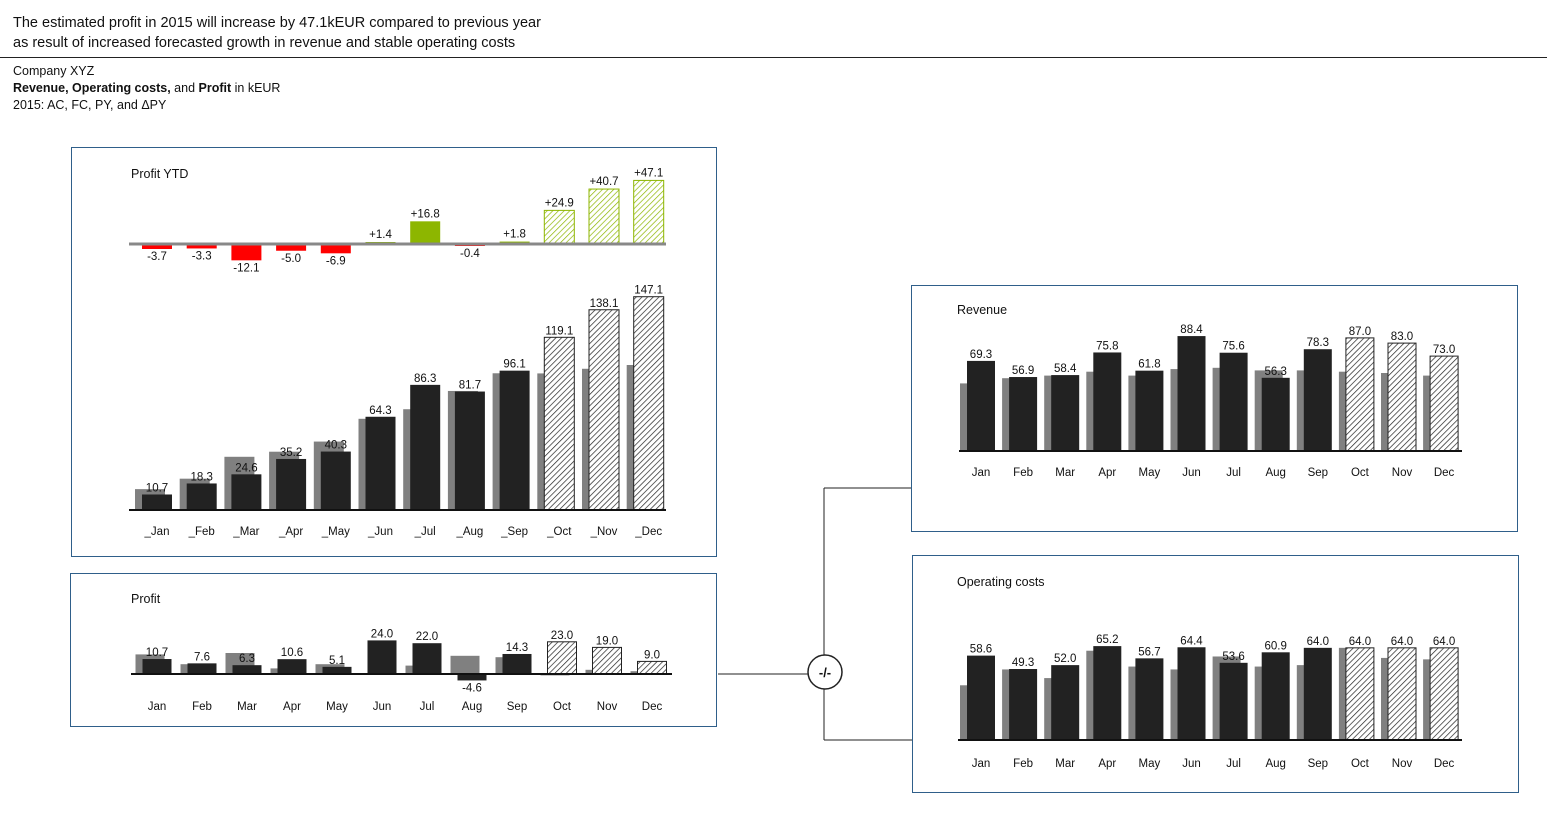 Image resolution: width=1547 pixels, height=816 pixels. What do you see at coordinates (54, 71) in the screenshot?
I see `company-name: Company XYZ` at bounding box center [54, 71].